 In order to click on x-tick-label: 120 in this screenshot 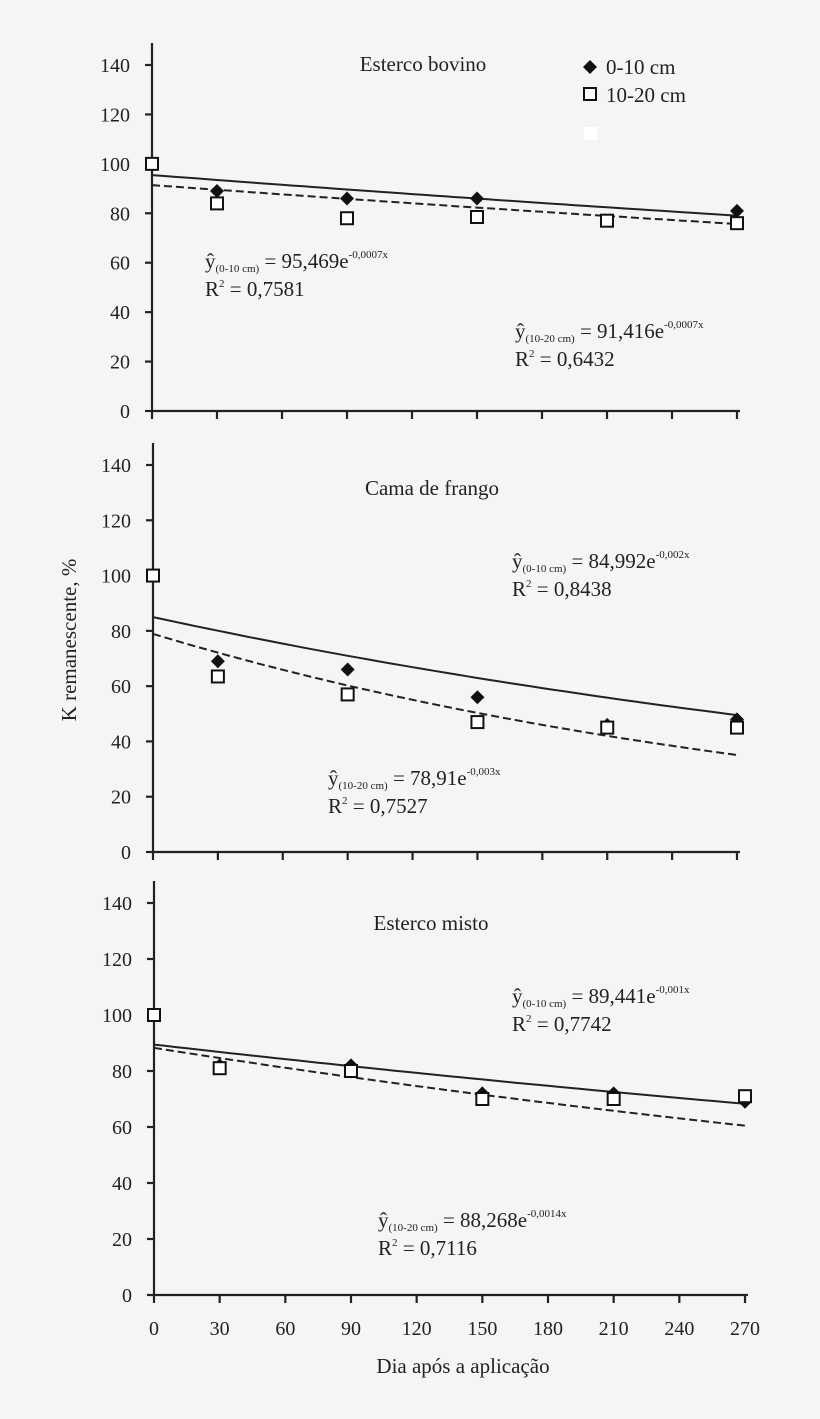, I will do `click(417, 1329)`.